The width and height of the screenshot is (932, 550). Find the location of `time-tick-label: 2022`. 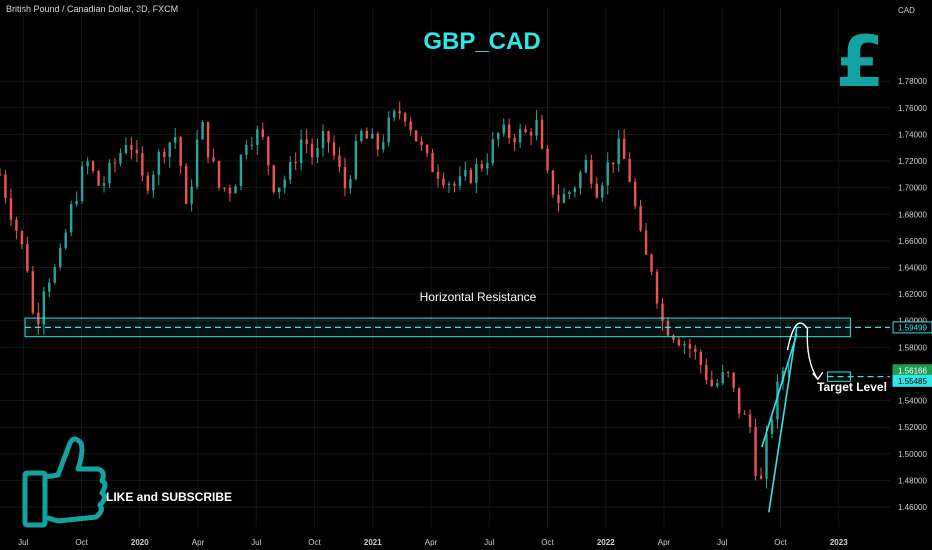

time-tick-label: 2022 is located at coordinates (606, 542).